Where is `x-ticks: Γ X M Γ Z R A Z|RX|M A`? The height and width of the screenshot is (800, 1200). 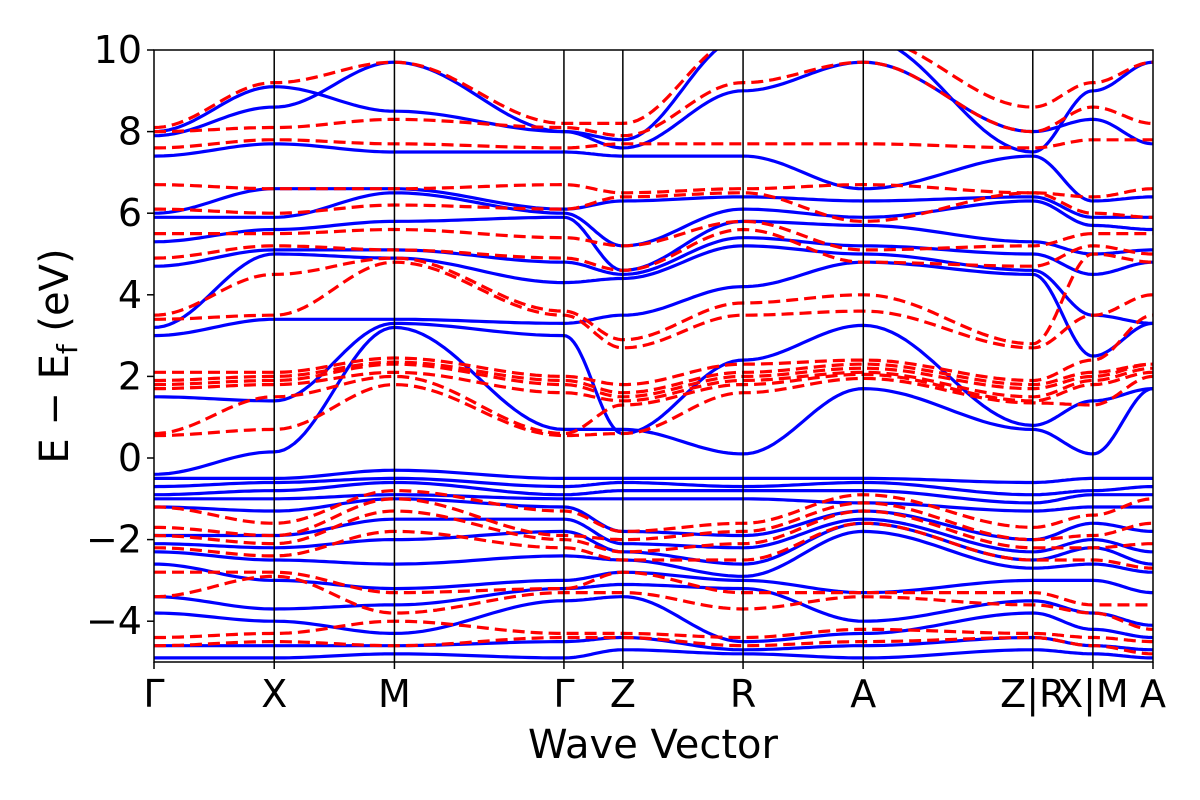
x-ticks: Γ X M Γ Z R A Z|RX|M A is located at coordinates (654, 689).